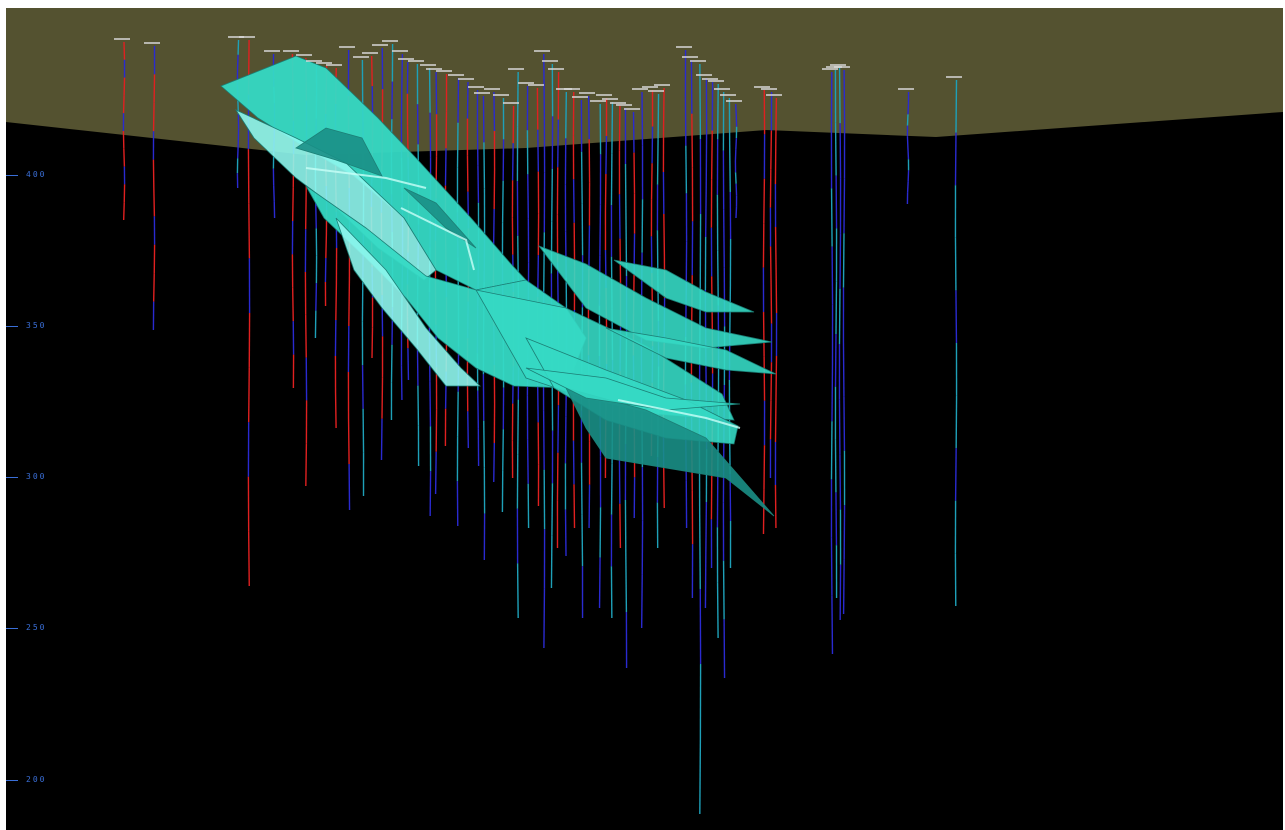 The height and width of the screenshot is (830, 1285). What do you see at coordinates (36, 779) in the screenshot?
I see `elevation-label-200: 200` at bounding box center [36, 779].